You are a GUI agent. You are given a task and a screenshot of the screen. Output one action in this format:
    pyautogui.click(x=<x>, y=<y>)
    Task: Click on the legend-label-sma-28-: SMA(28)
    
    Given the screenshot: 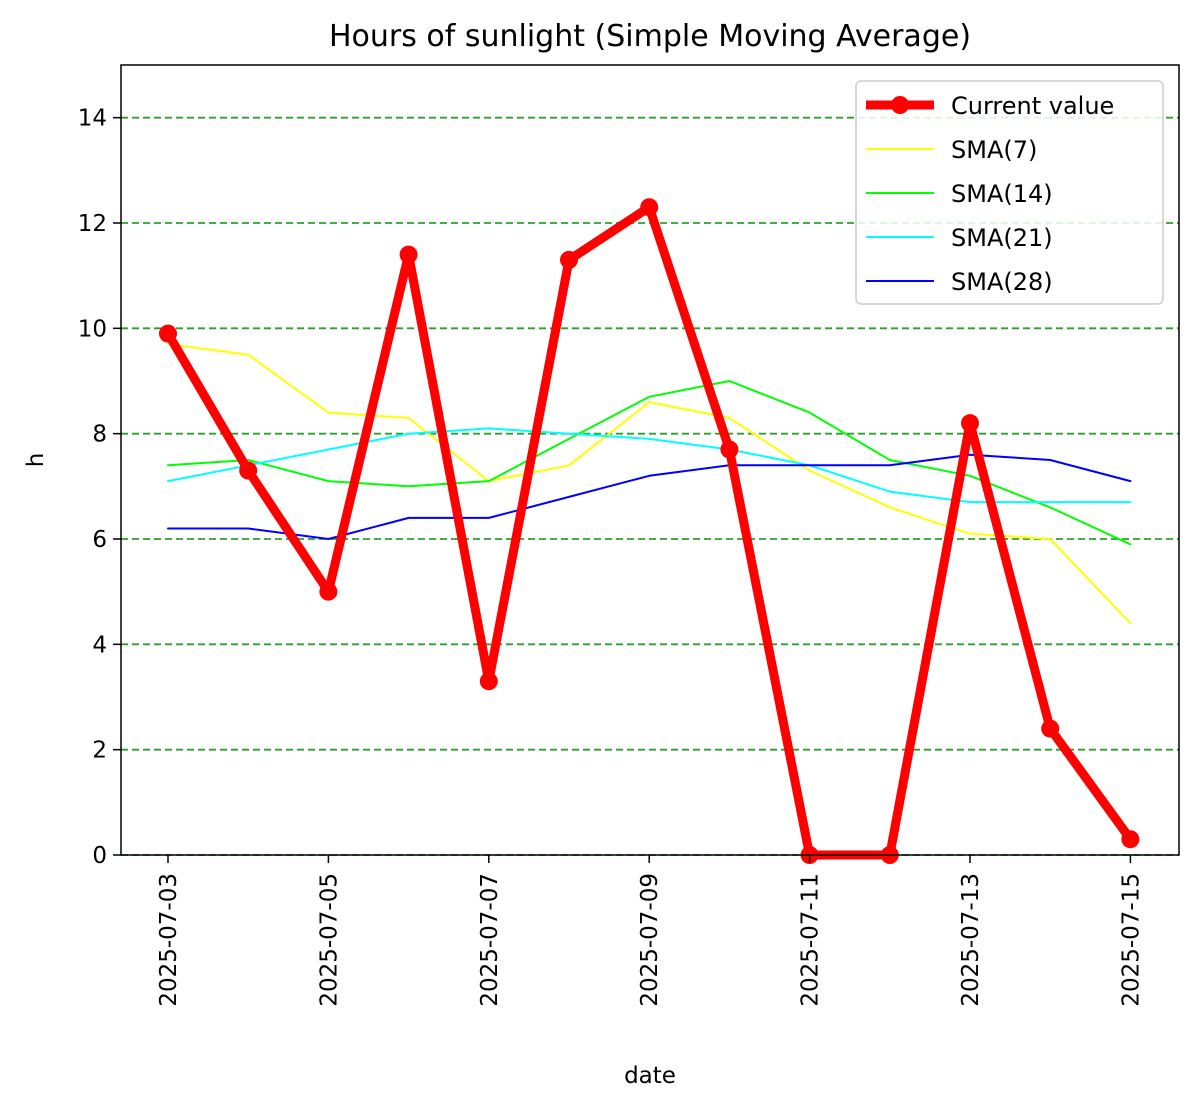 What is the action you would take?
    pyautogui.click(x=1002, y=282)
    